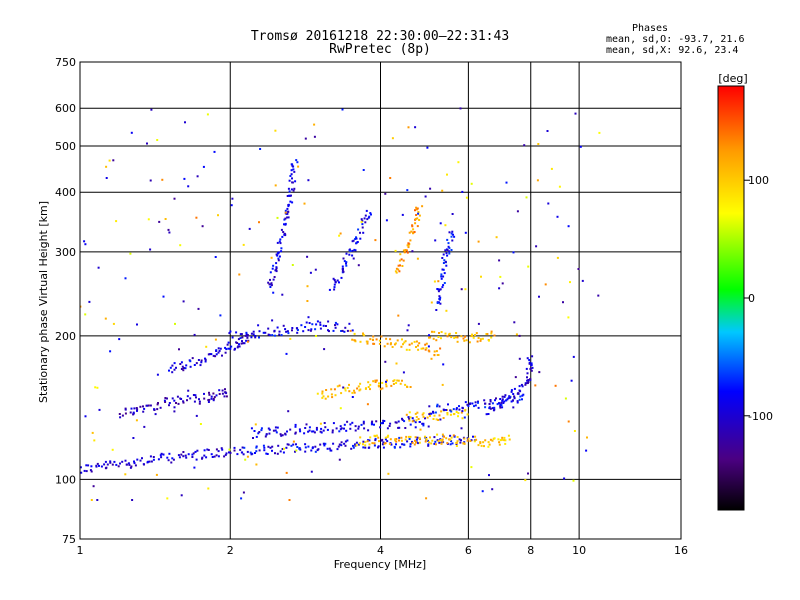 The image size is (800, 600). I want to click on y-tick-label: 300, so click(65, 252).